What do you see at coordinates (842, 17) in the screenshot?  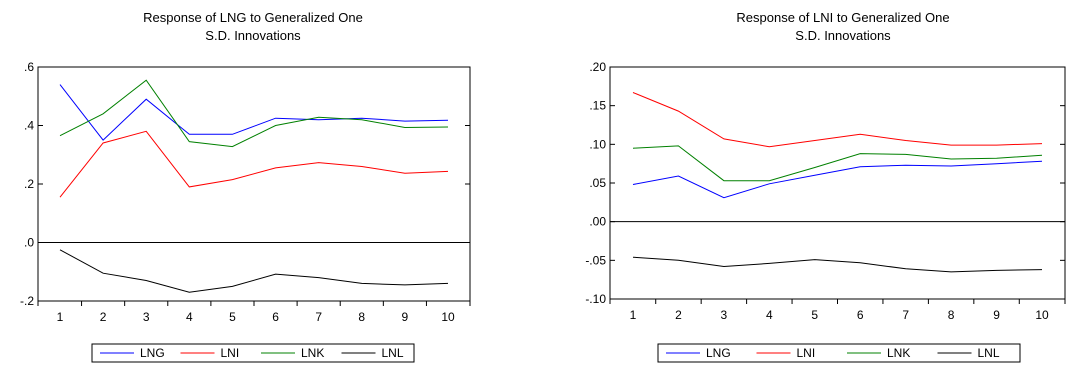 I see `chart-title: Response of LNI to Generalized One` at bounding box center [842, 17].